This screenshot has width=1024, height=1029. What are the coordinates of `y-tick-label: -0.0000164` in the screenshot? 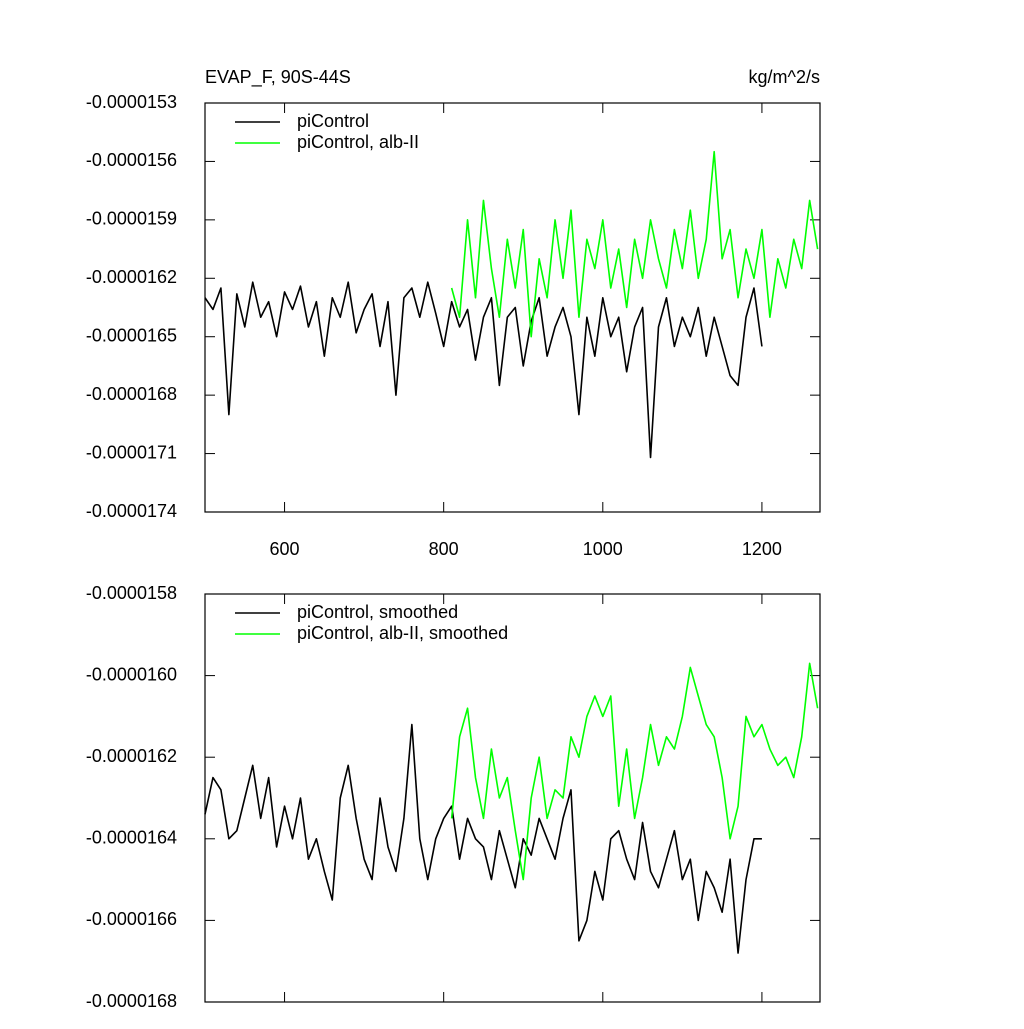 It's located at (131, 838).